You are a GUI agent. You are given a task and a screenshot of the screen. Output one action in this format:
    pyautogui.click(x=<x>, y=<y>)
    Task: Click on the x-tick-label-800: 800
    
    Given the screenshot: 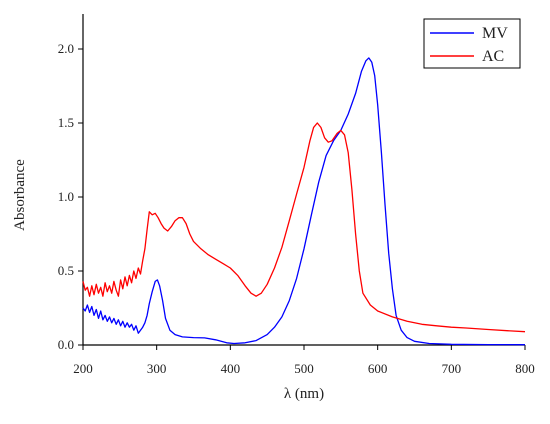 What is the action you would take?
    pyautogui.click(x=525, y=368)
    